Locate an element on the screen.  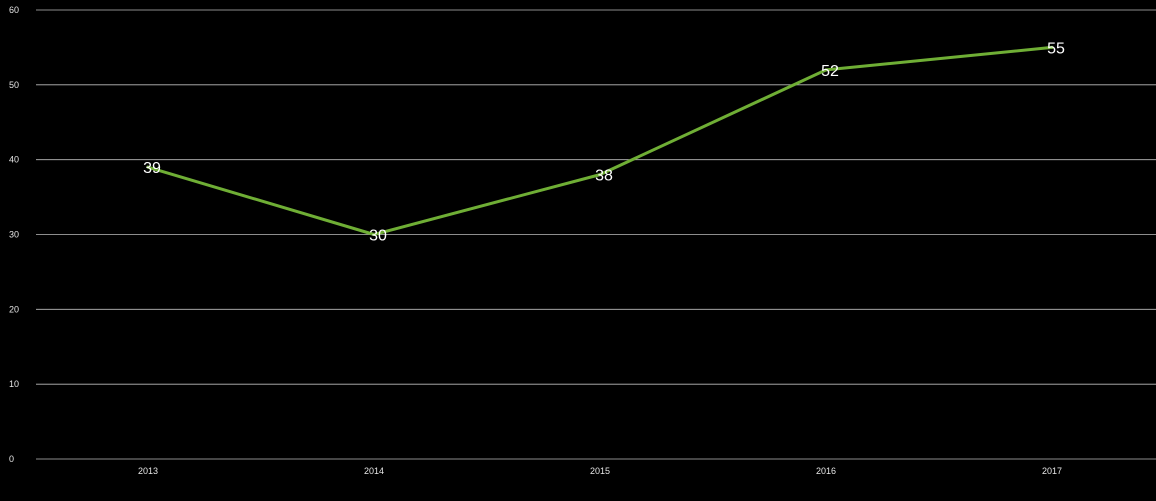
x-tick-label: 2014 is located at coordinates (374, 471).